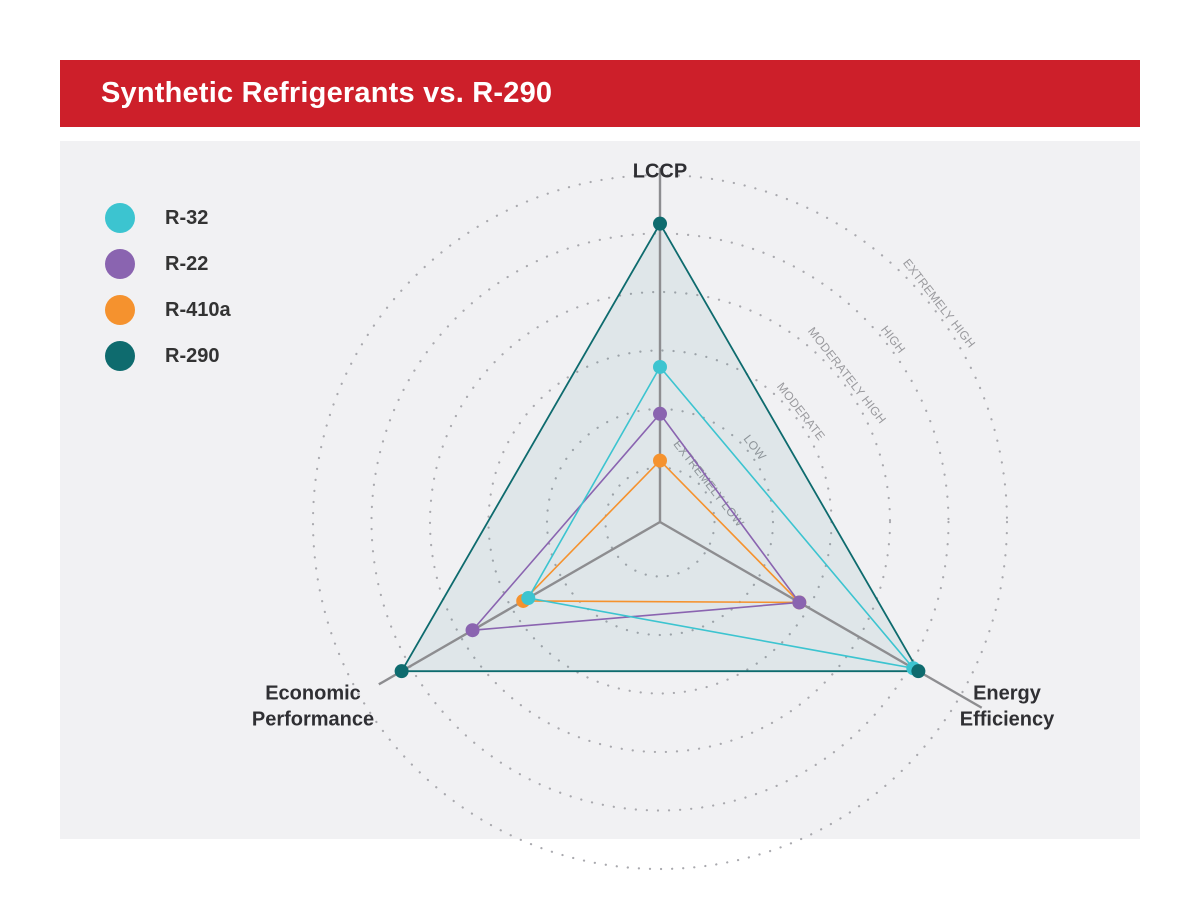  I want to click on legend-label: R-22, so click(187, 263).